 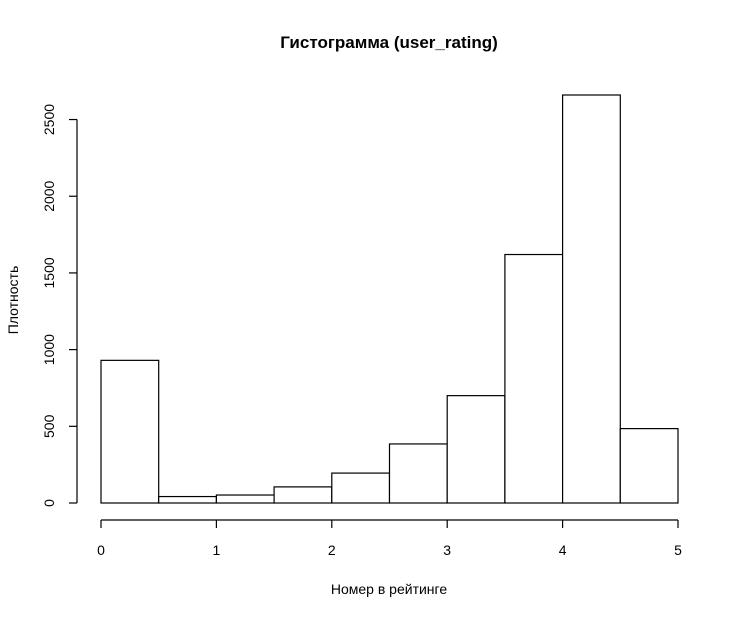 What do you see at coordinates (389, 42) in the screenshot?
I see `chart-title: Гистограмма (user_rating)` at bounding box center [389, 42].